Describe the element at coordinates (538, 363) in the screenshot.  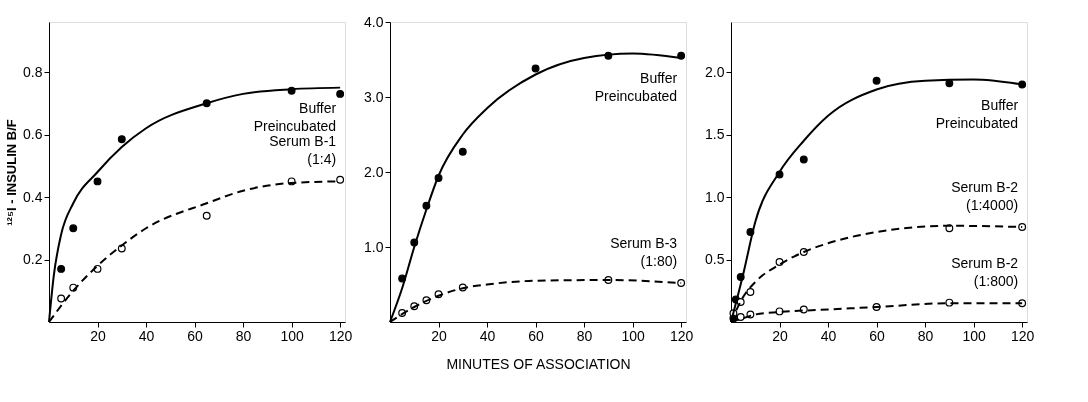
I see `x-axis-title: MINUTES OF ASSOCIATION` at that location.